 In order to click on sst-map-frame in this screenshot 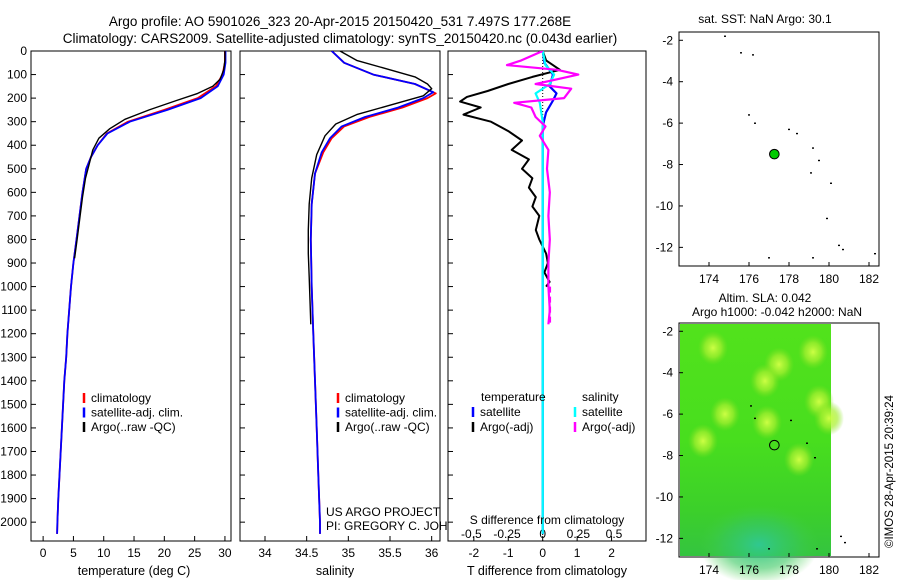, I will do `click(779, 149)`.